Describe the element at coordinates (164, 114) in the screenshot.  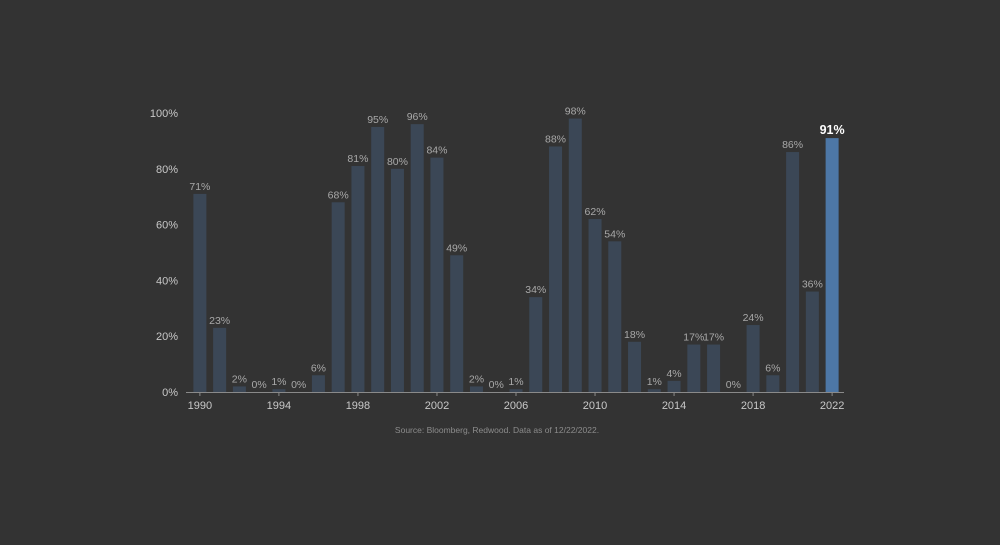
I see `y-tick-label: 100%` at that location.